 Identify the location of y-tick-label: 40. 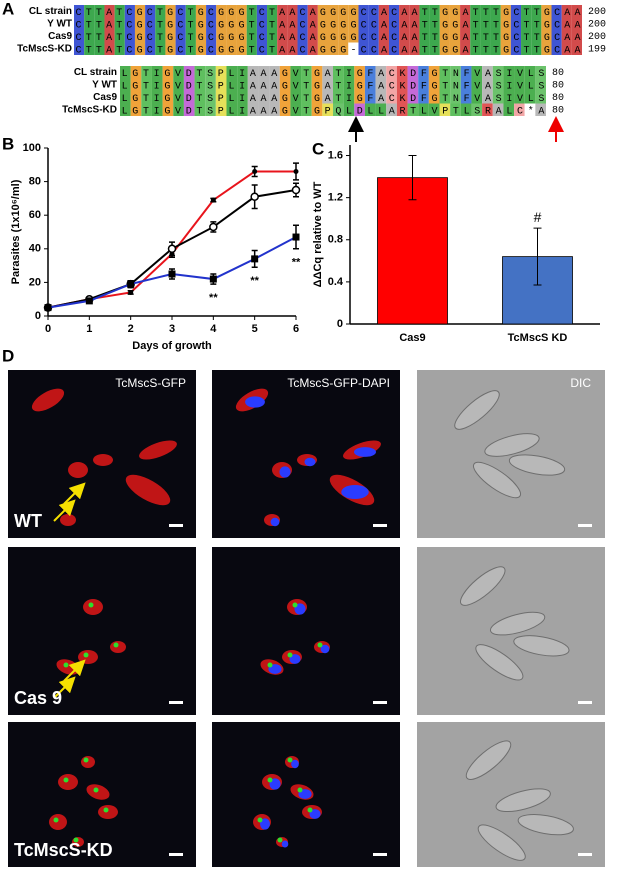
(35, 249).